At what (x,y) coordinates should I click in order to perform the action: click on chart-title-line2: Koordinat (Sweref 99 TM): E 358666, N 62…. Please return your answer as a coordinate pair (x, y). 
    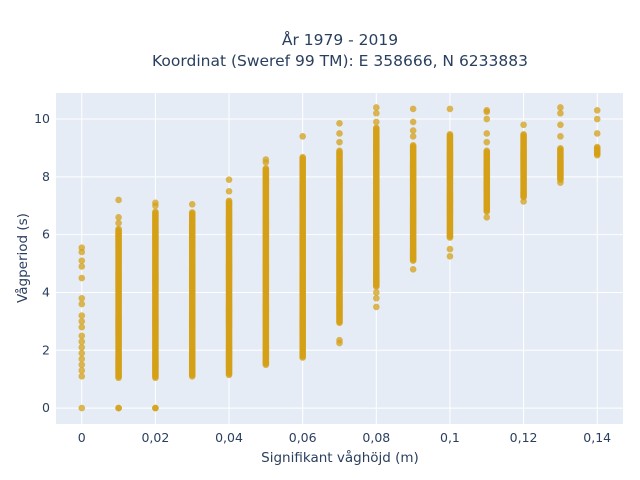
    Looking at the image, I should click on (340, 61).